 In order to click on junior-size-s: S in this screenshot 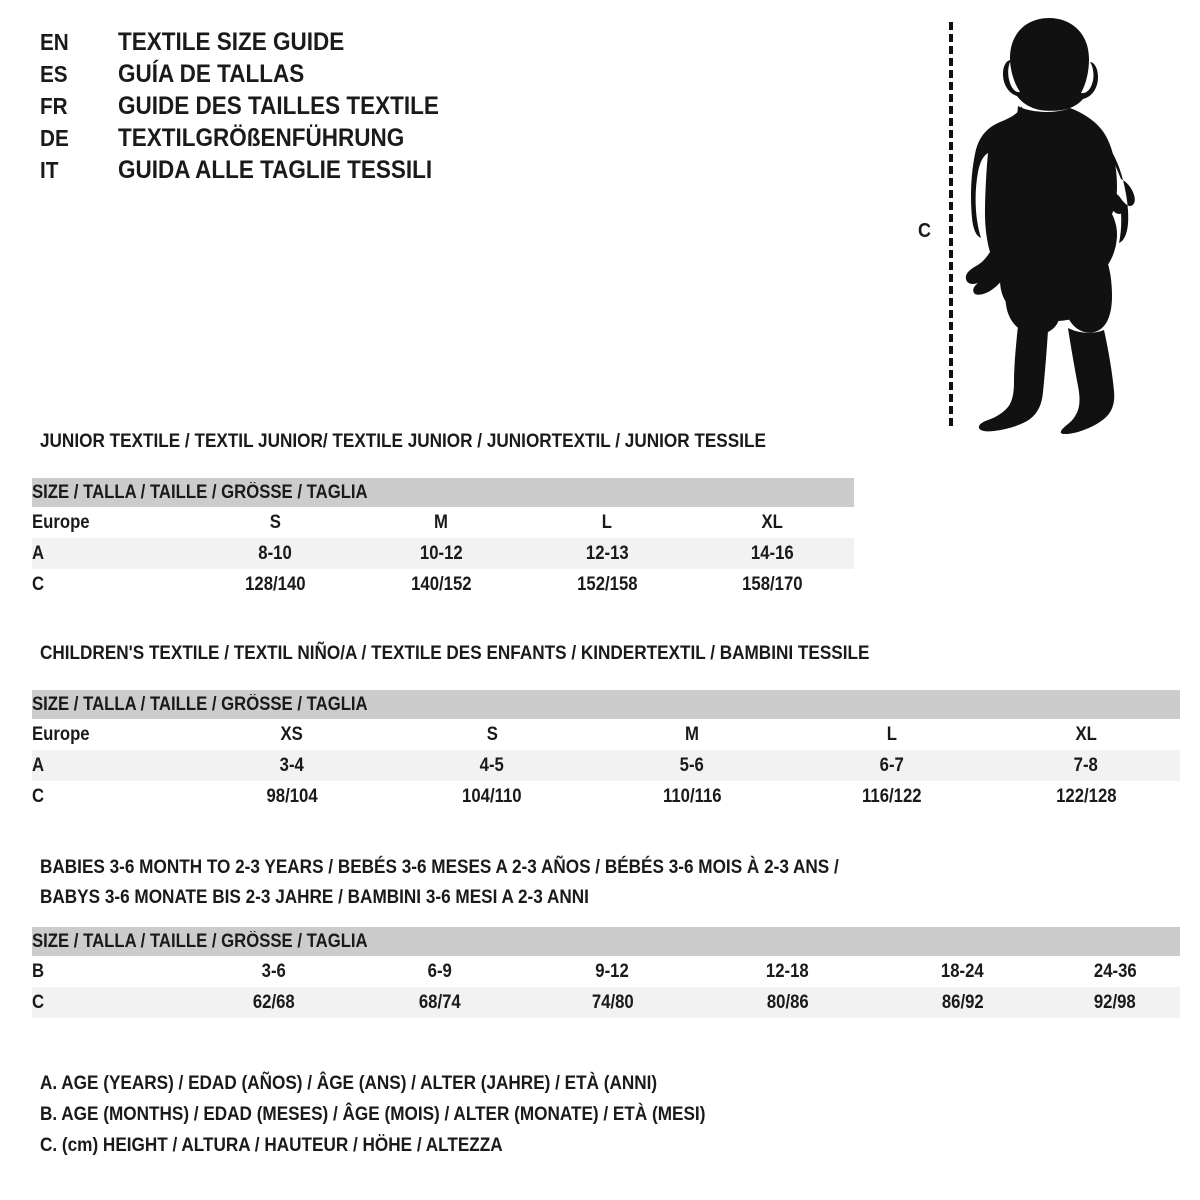, I will do `click(275, 522)`.